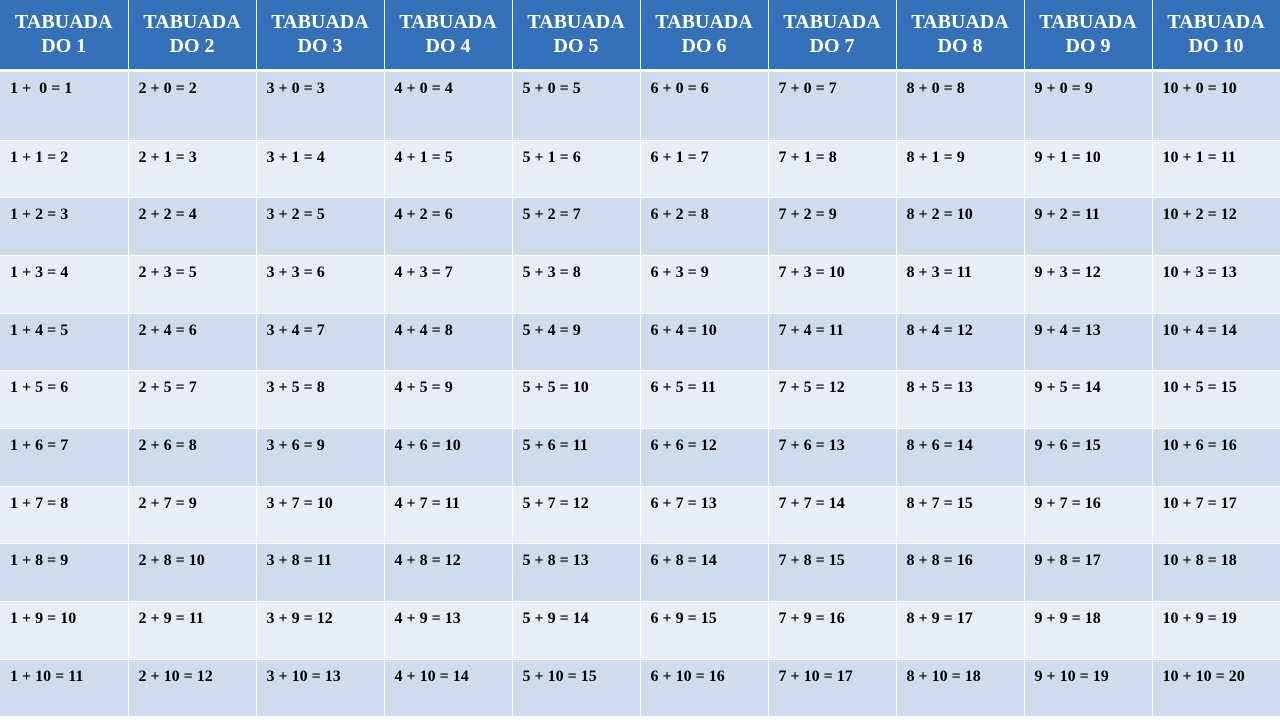 Image resolution: width=1280 pixels, height=720 pixels. Describe the element at coordinates (192, 515) in the screenshot. I see `table-cell: 2 + 7 = 9` at that location.